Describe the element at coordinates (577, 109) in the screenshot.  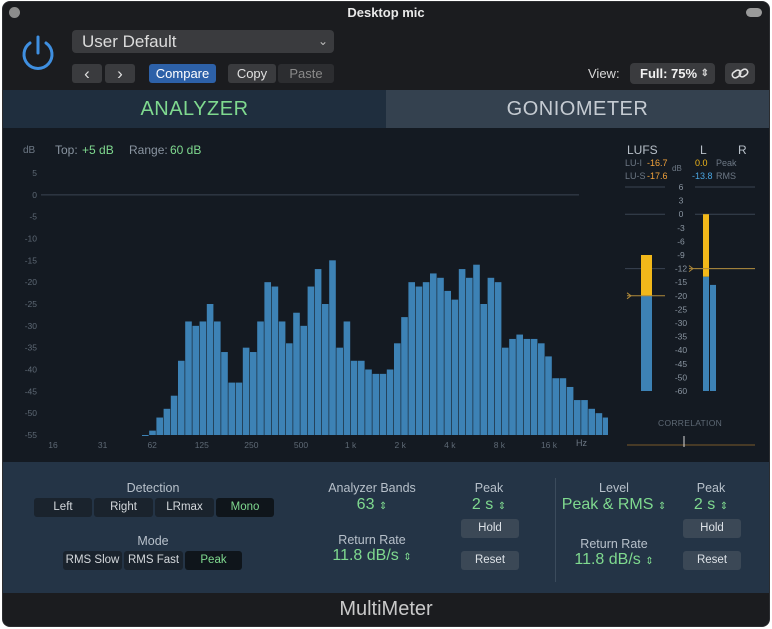
I see `tab-goniometer: GONIOMETER` at that location.